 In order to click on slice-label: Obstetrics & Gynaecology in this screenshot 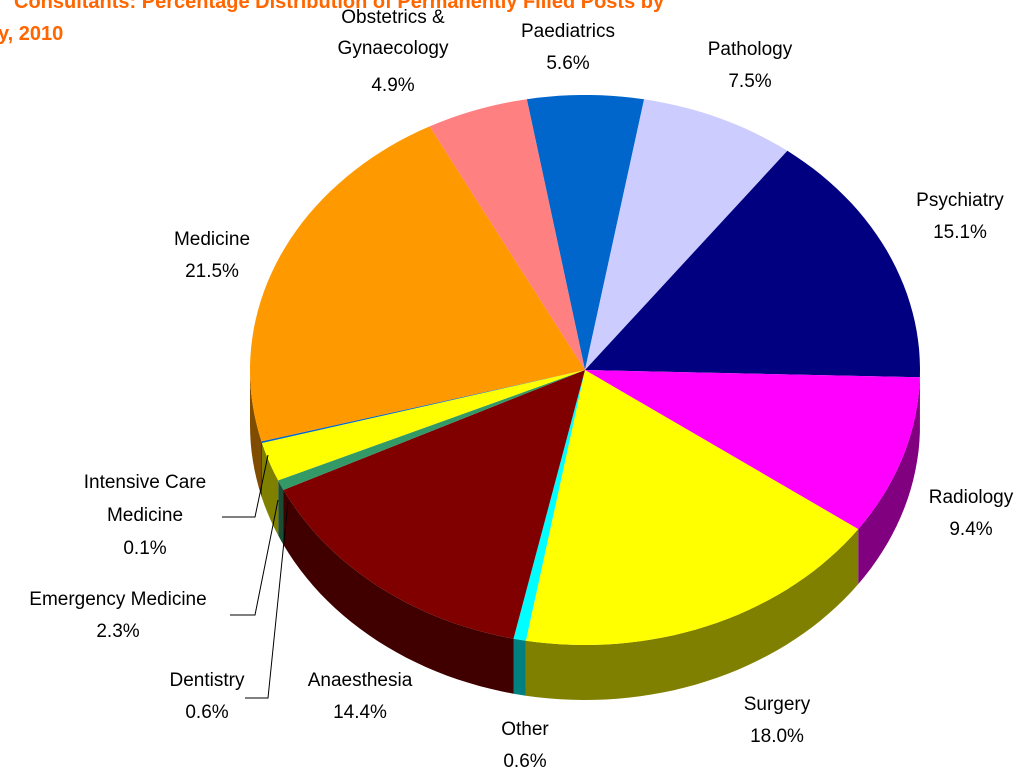, I will do `click(393, 33)`.